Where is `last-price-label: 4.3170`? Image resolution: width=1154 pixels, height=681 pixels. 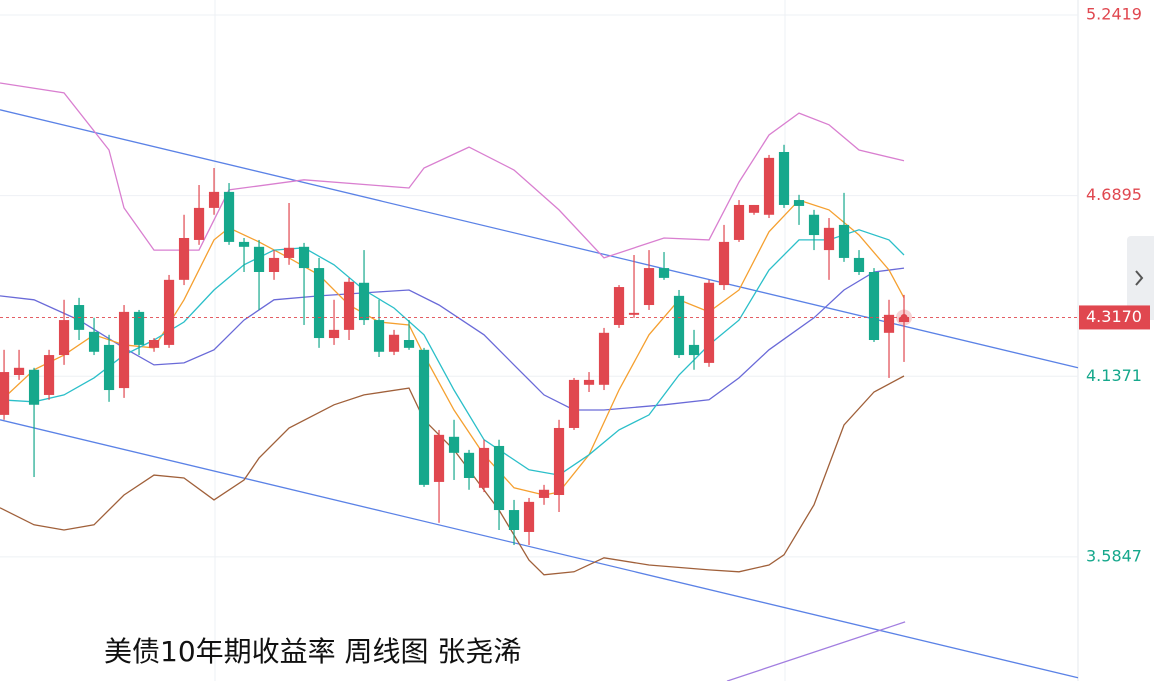
last-price-label: 4.3170 is located at coordinates (1114, 316).